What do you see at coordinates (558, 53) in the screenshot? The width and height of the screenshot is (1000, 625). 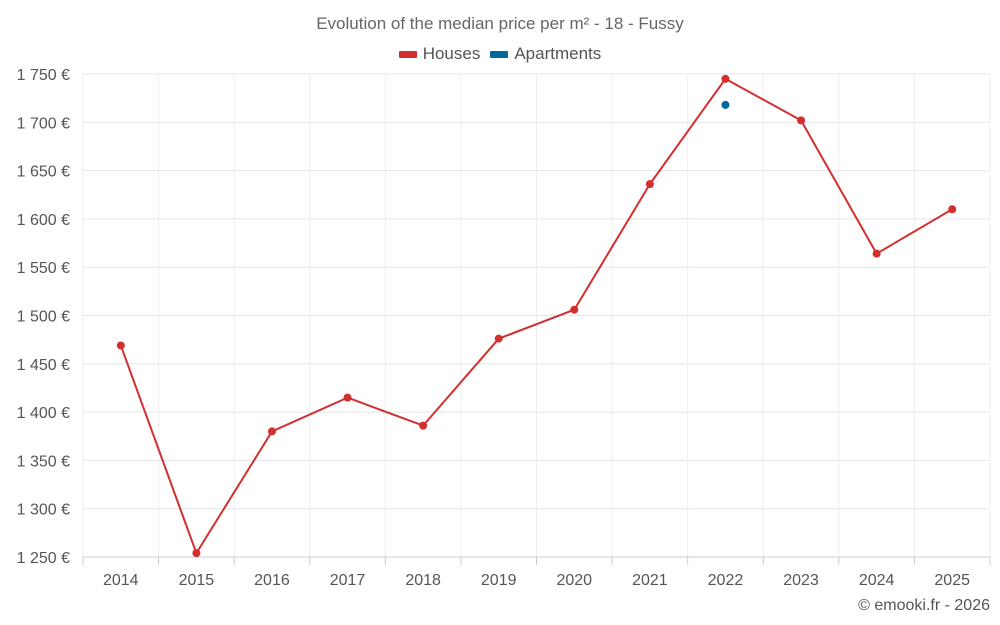 I see `legend-label-apartments: Apartments` at bounding box center [558, 53].